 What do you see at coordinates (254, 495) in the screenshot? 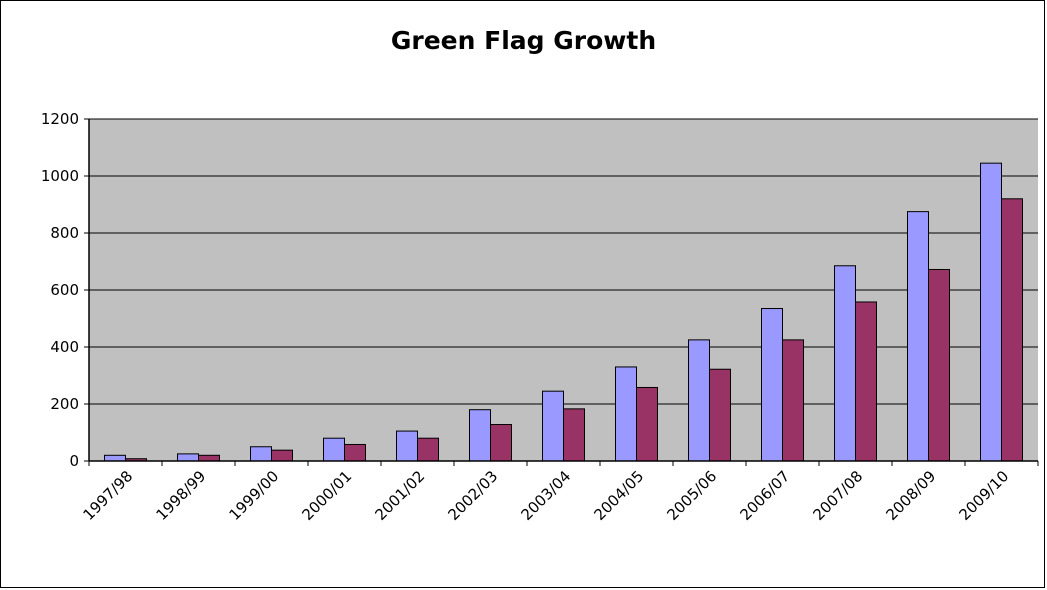
I see `x-tick-label: 1999/00` at bounding box center [254, 495].